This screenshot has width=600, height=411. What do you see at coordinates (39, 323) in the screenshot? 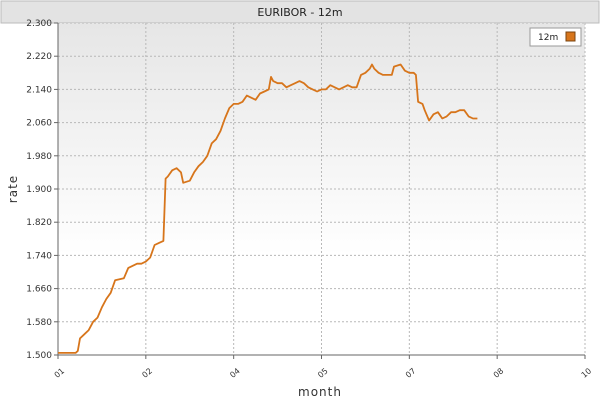
I see `y-tick-label: 1.580` at bounding box center [39, 323].